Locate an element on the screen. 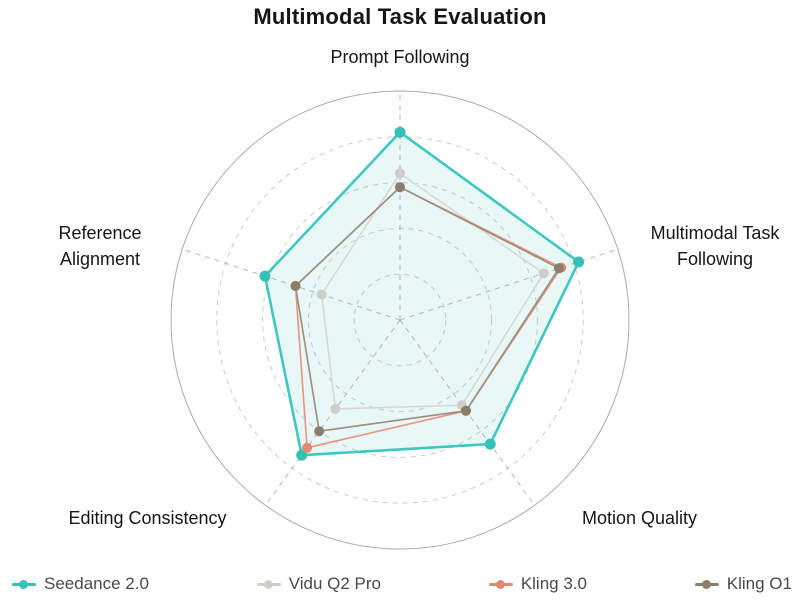 The width and height of the screenshot is (800, 602). legend-item-seedance-2-0: Seedance 2.0 is located at coordinates (80, 584).